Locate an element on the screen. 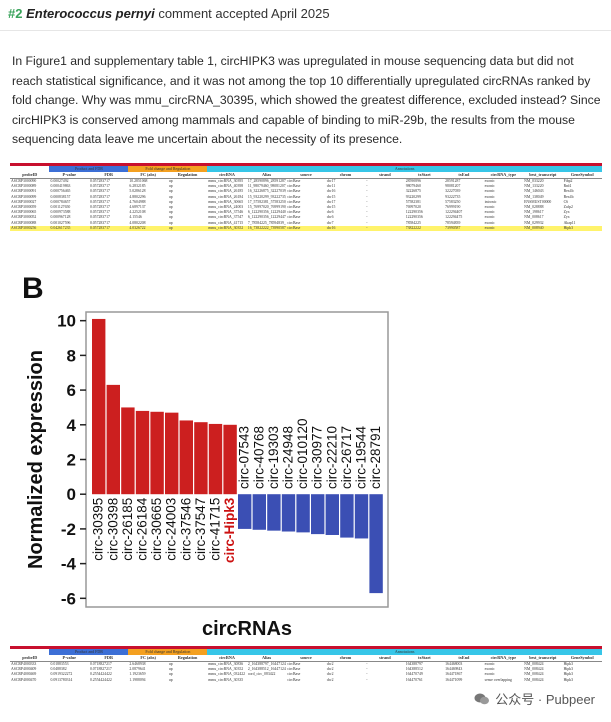 This screenshot has height=722, width=611. category-label: circ-26717 is located at coordinates (346, 457).